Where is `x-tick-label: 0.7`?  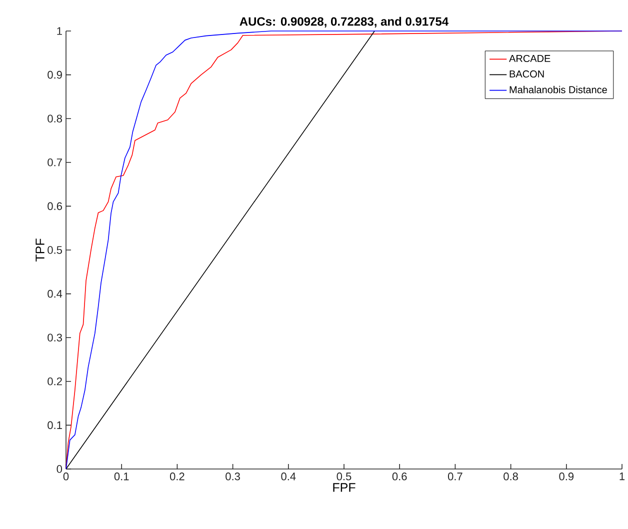
x-tick-label: 0.7 is located at coordinates (455, 476).